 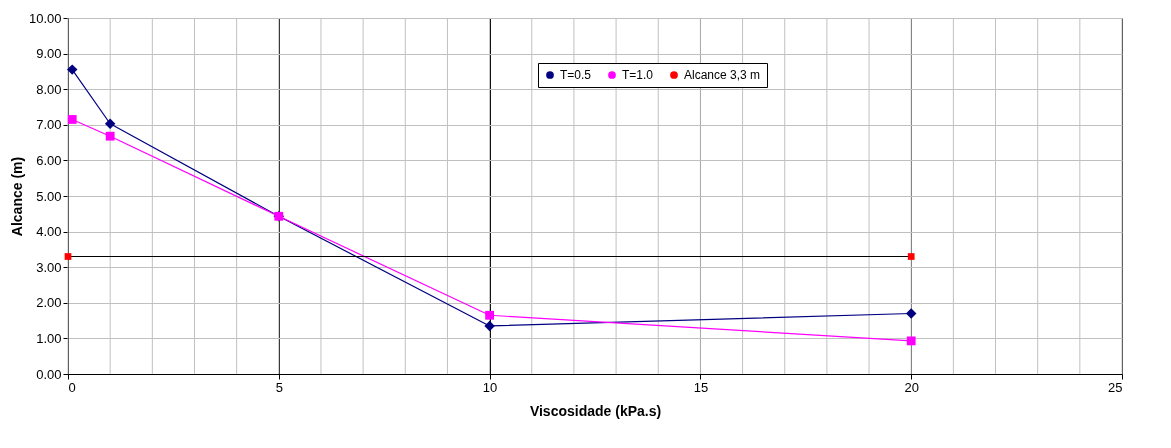 What do you see at coordinates (701, 387) in the screenshot?
I see `x-tick-label: 15` at bounding box center [701, 387].